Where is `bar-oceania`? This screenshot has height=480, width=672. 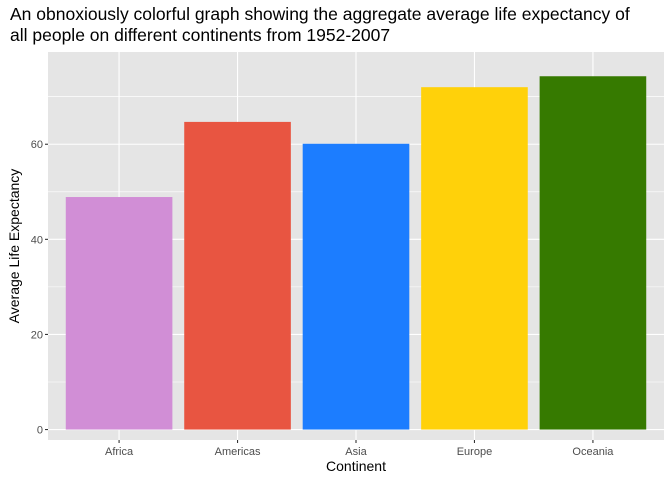 bar-oceania is located at coordinates (593, 253).